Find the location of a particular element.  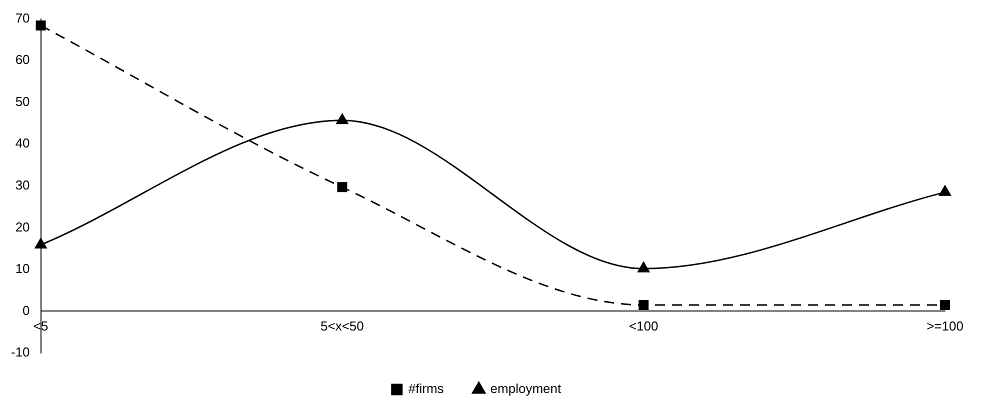

x-tick-label: >=100 is located at coordinates (945, 326).